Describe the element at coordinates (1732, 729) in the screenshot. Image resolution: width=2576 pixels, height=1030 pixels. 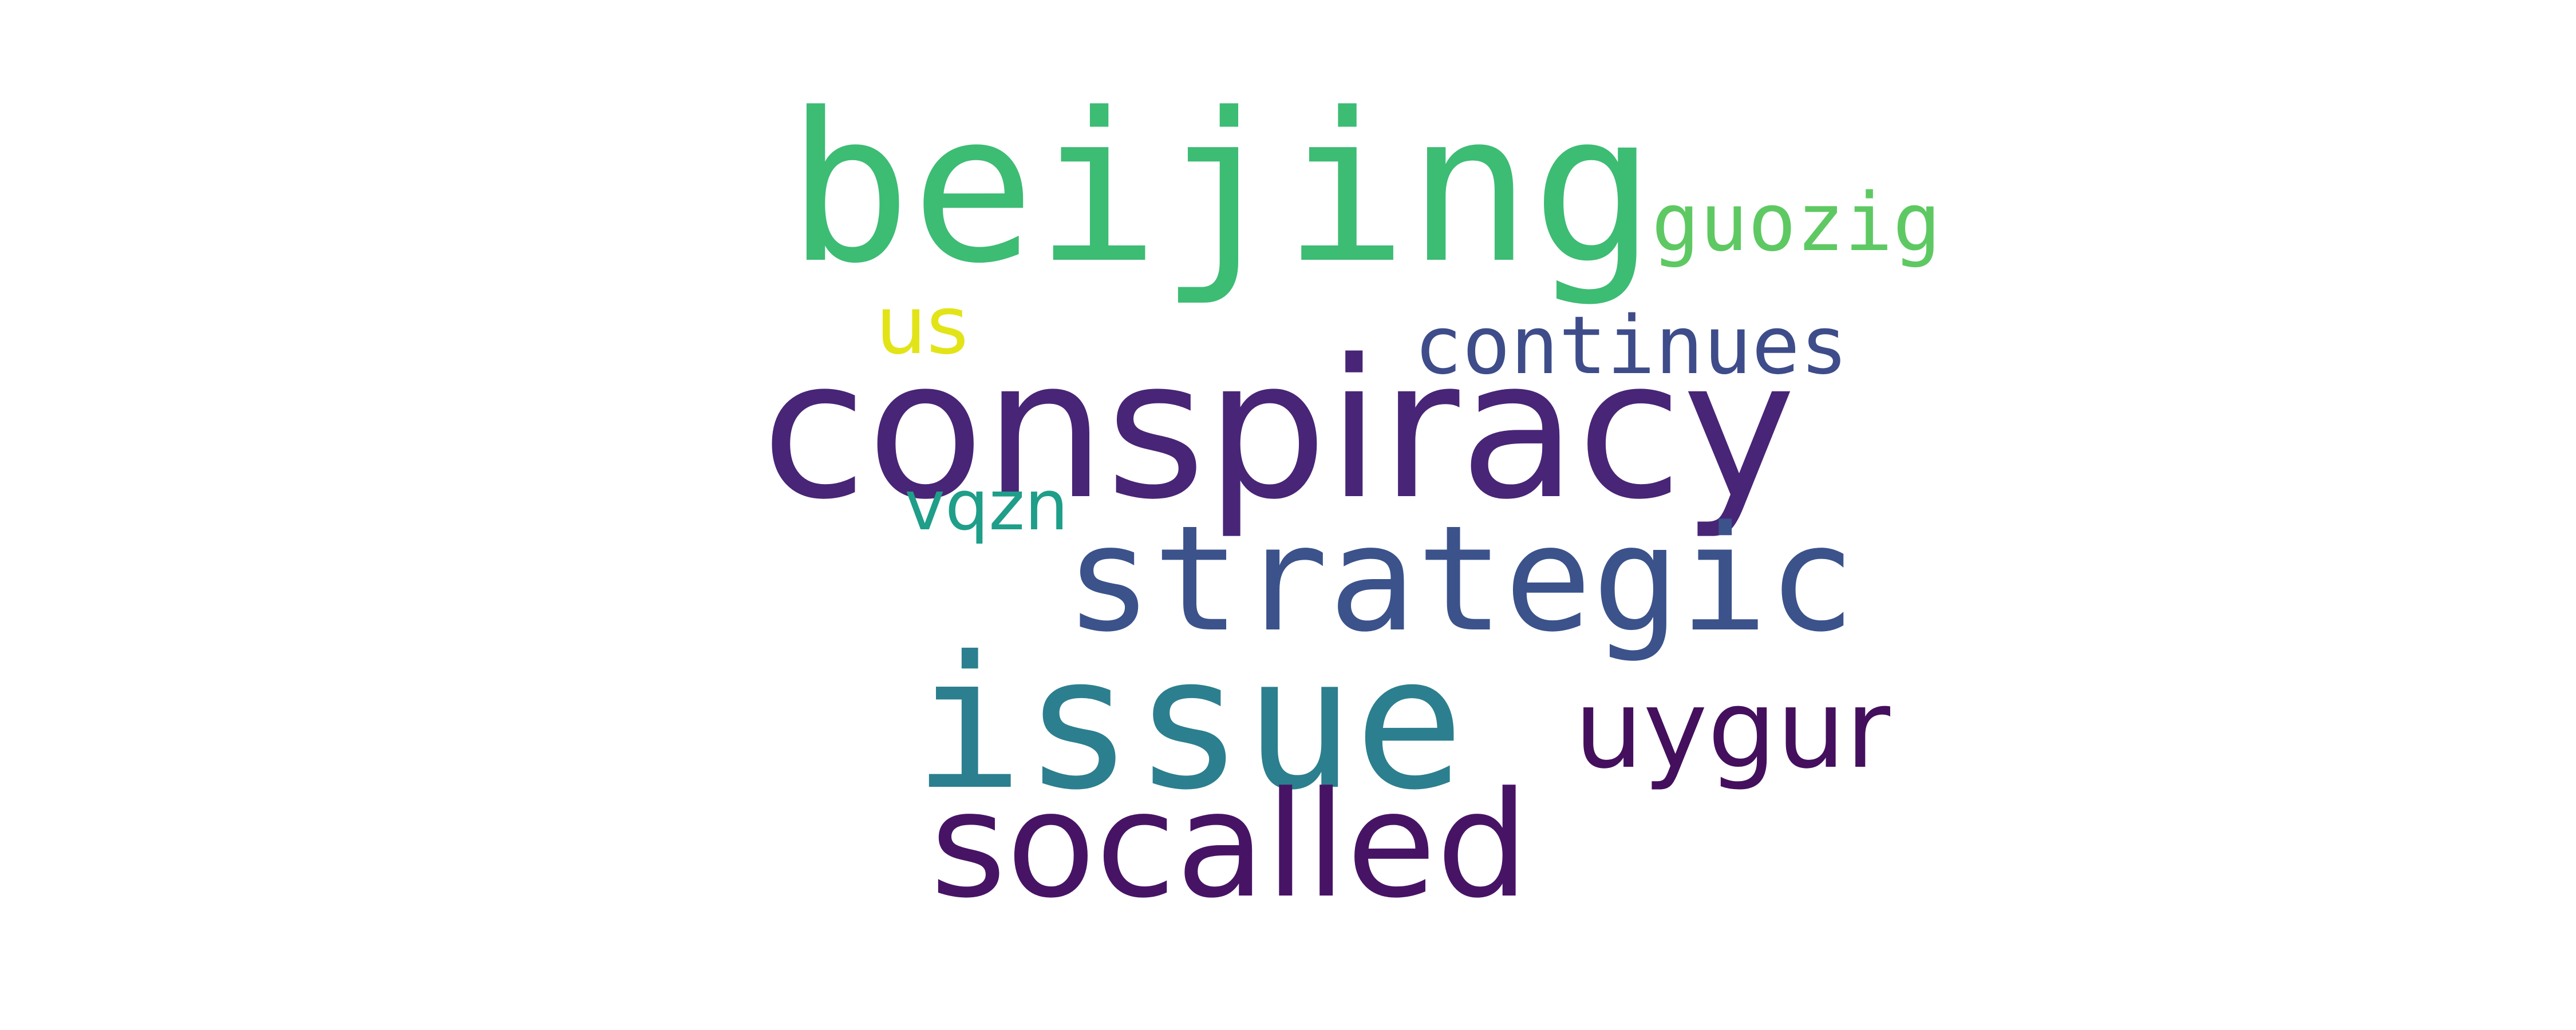
I see `word-uygur: uygur` at that location.